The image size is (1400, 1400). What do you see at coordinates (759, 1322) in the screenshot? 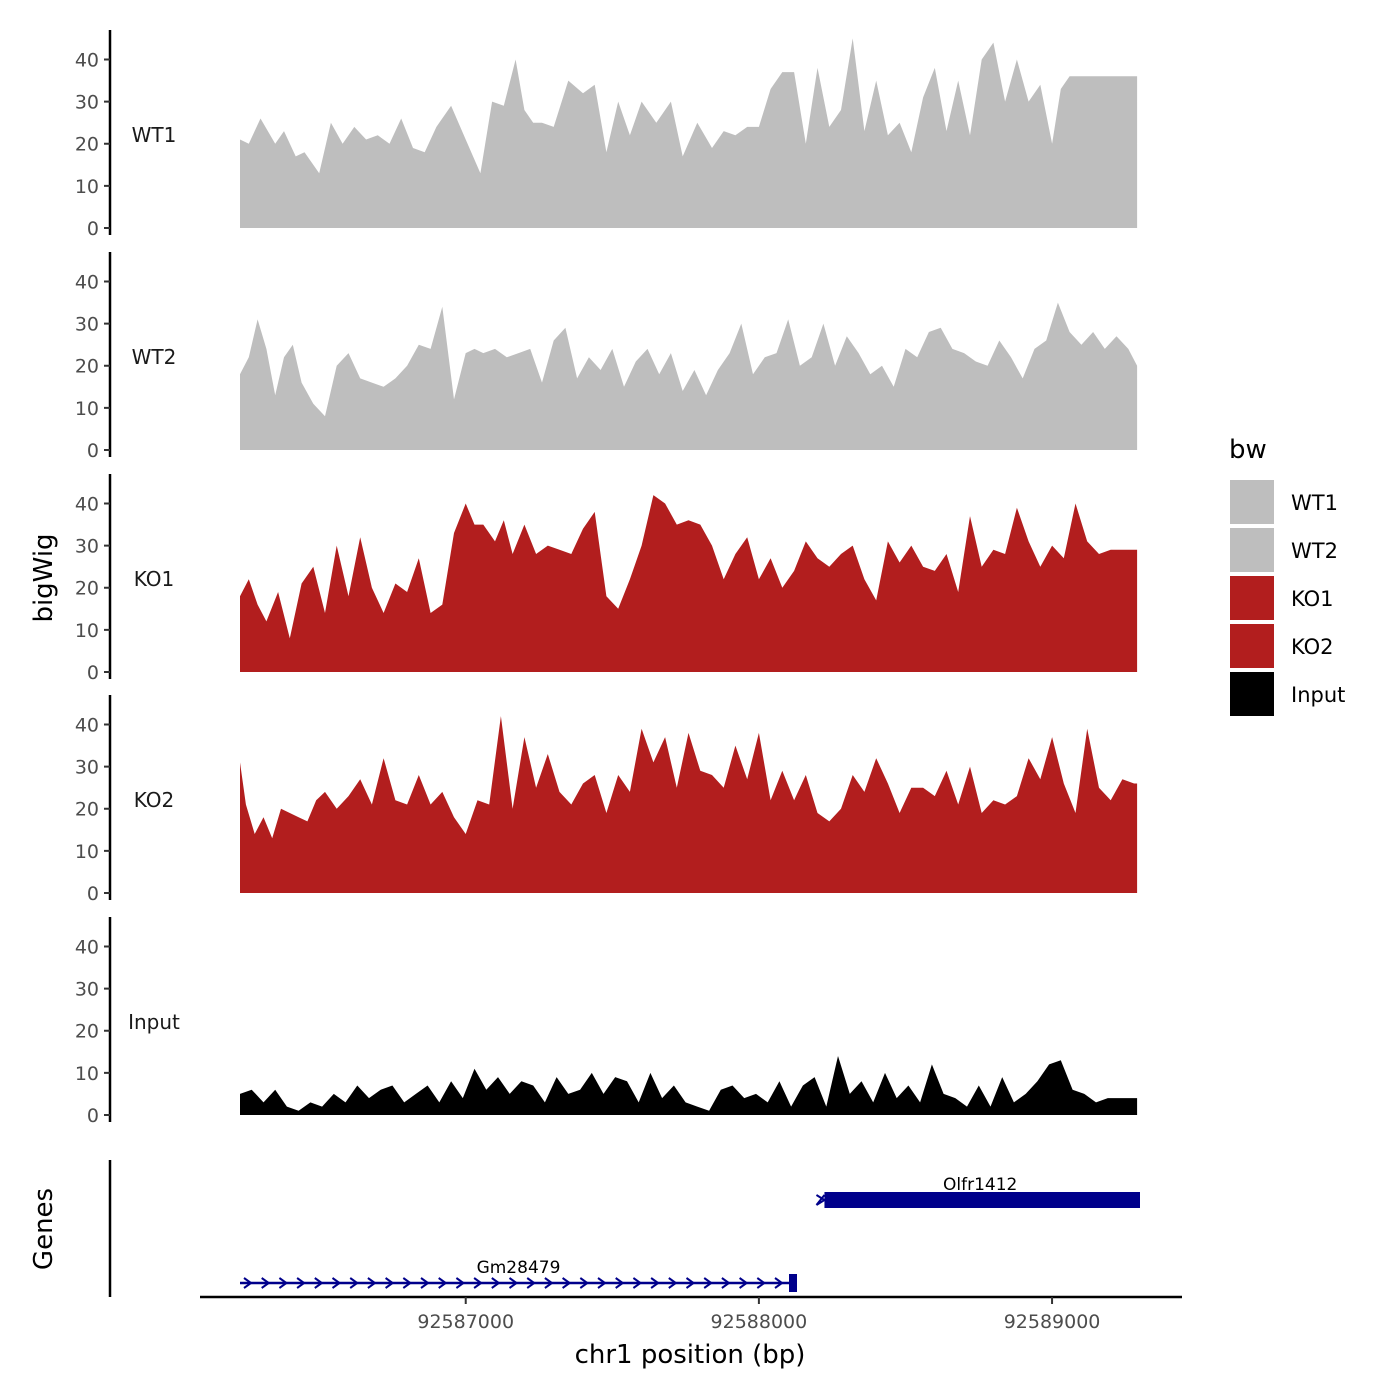
I see `x-tick-label: 92588000` at bounding box center [759, 1322].